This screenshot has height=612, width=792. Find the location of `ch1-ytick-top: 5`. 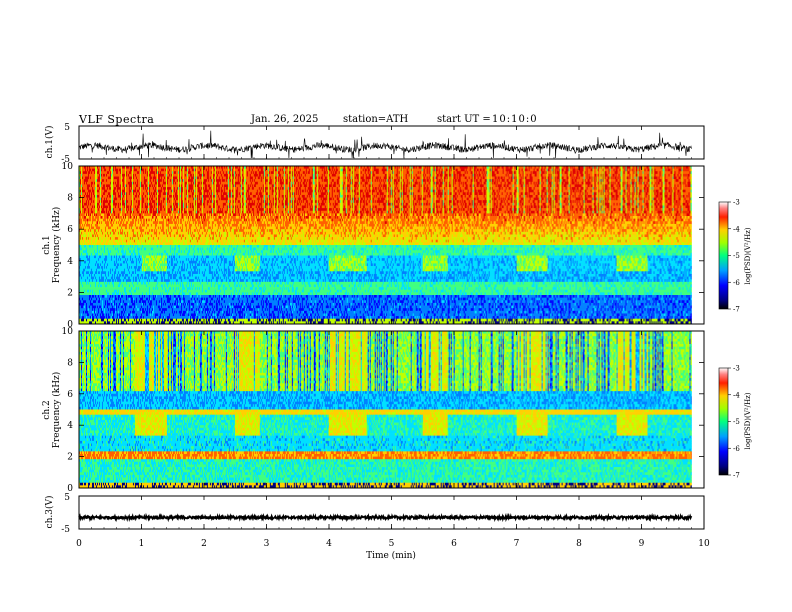

ch1-ytick-top: 5 is located at coordinates (67, 128).